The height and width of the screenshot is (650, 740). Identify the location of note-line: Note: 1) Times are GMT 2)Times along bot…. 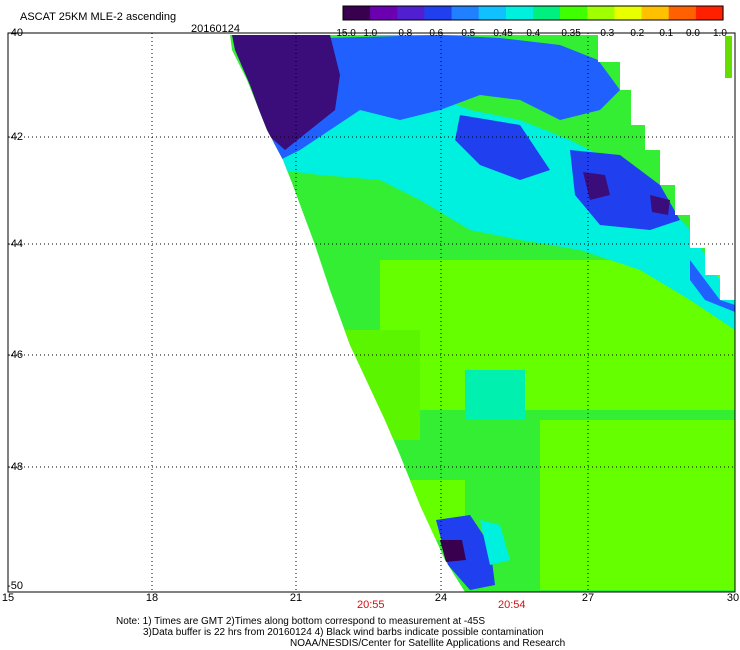
(301, 621).